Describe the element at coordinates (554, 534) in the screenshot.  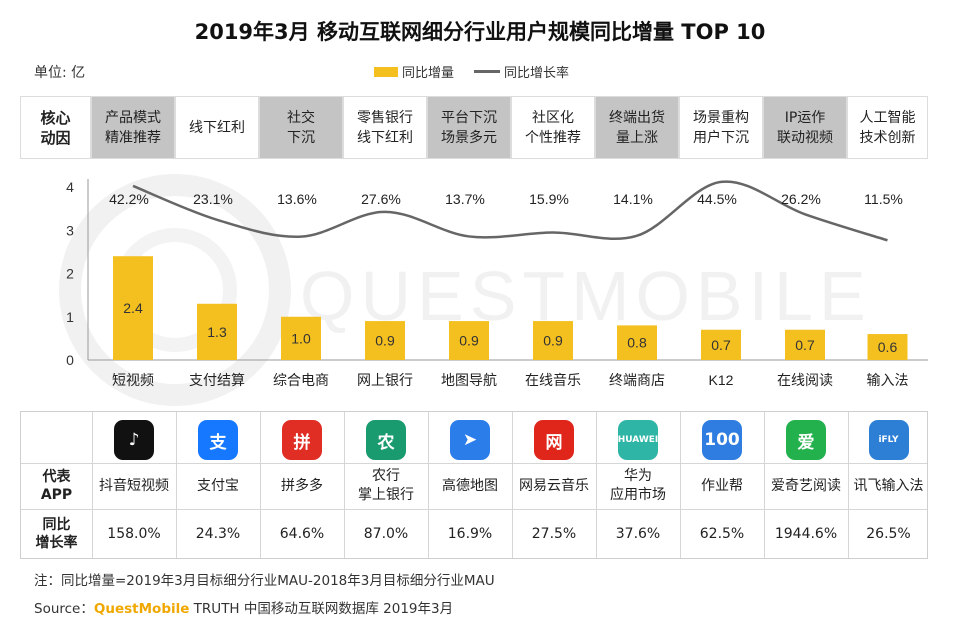
I see `app-growth-rate: 27.5%` at that location.